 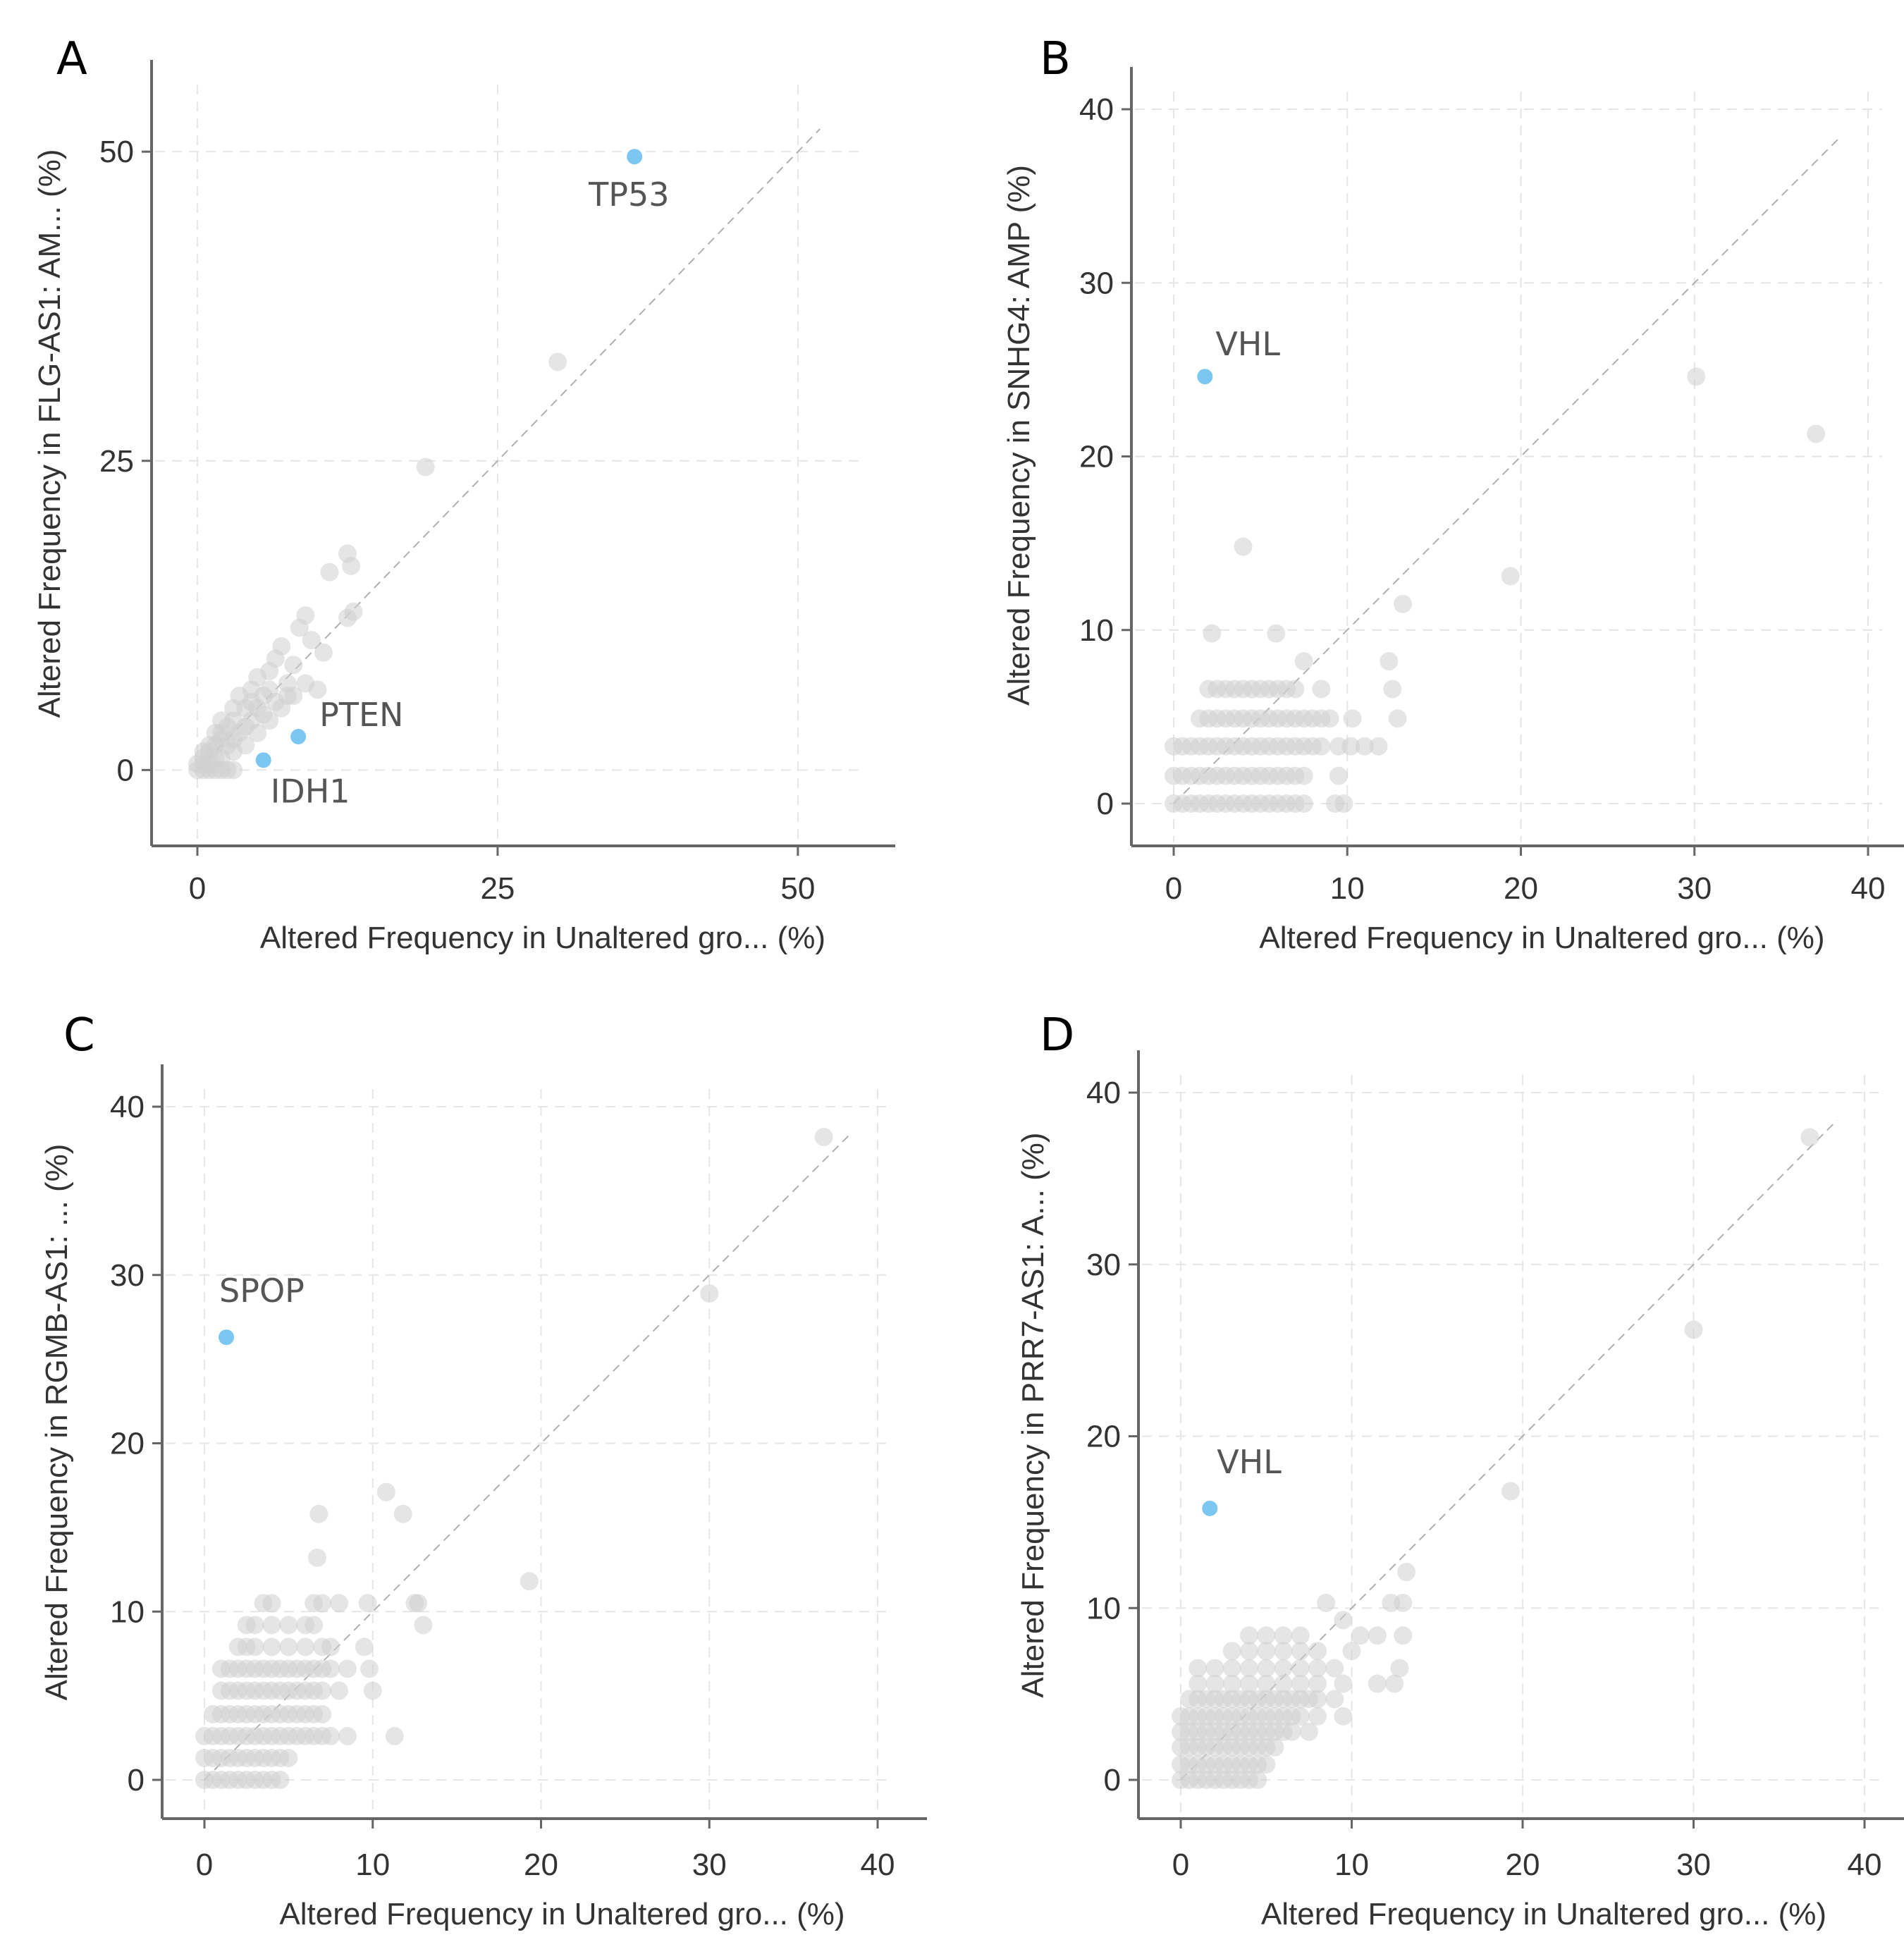 I want to click on y-axis-title: Altered Frequency in PRR7-AS1: A... (%), so click(x=1033, y=1414).